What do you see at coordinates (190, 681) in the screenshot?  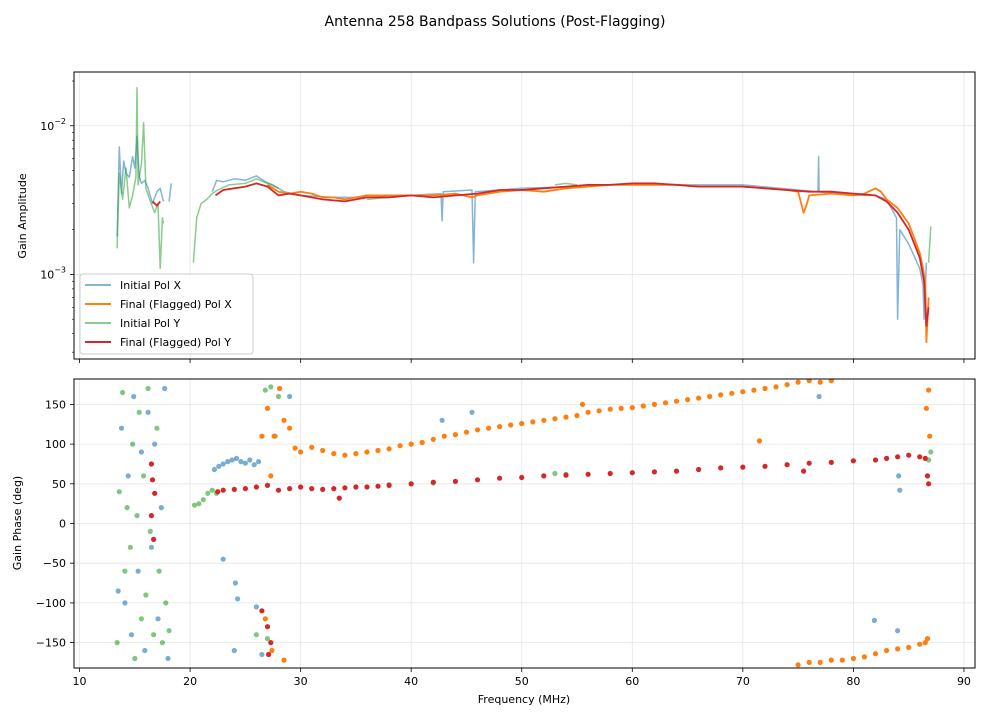 I see `x-tick-label: 20` at bounding box center [190, 681].